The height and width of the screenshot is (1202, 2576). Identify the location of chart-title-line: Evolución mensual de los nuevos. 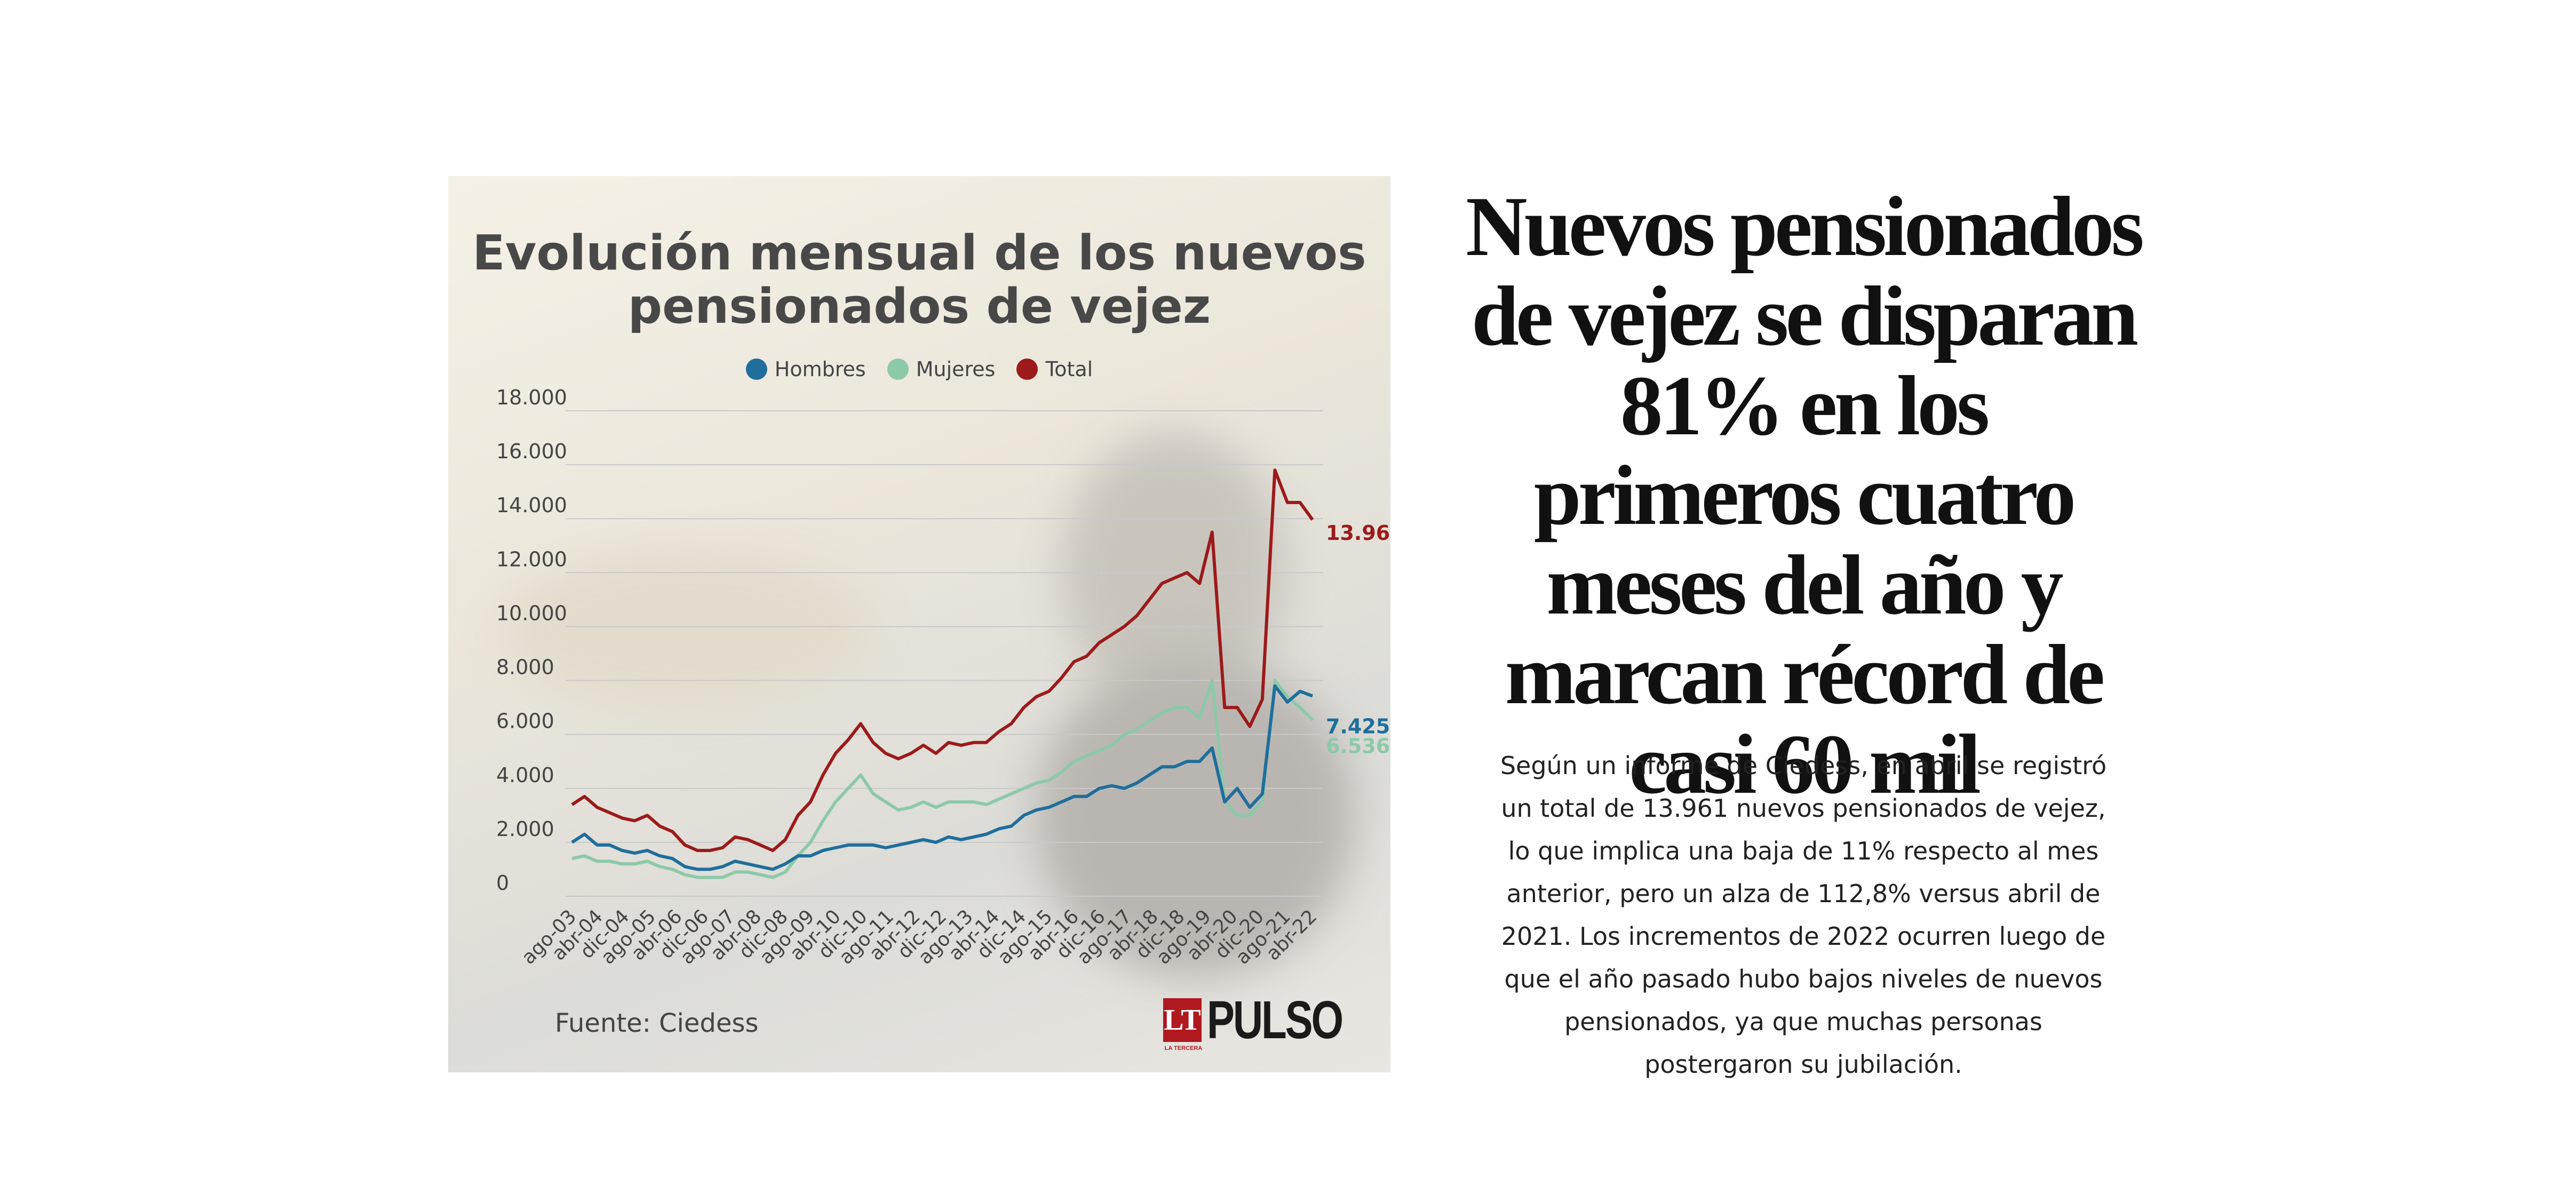
(919, 253).